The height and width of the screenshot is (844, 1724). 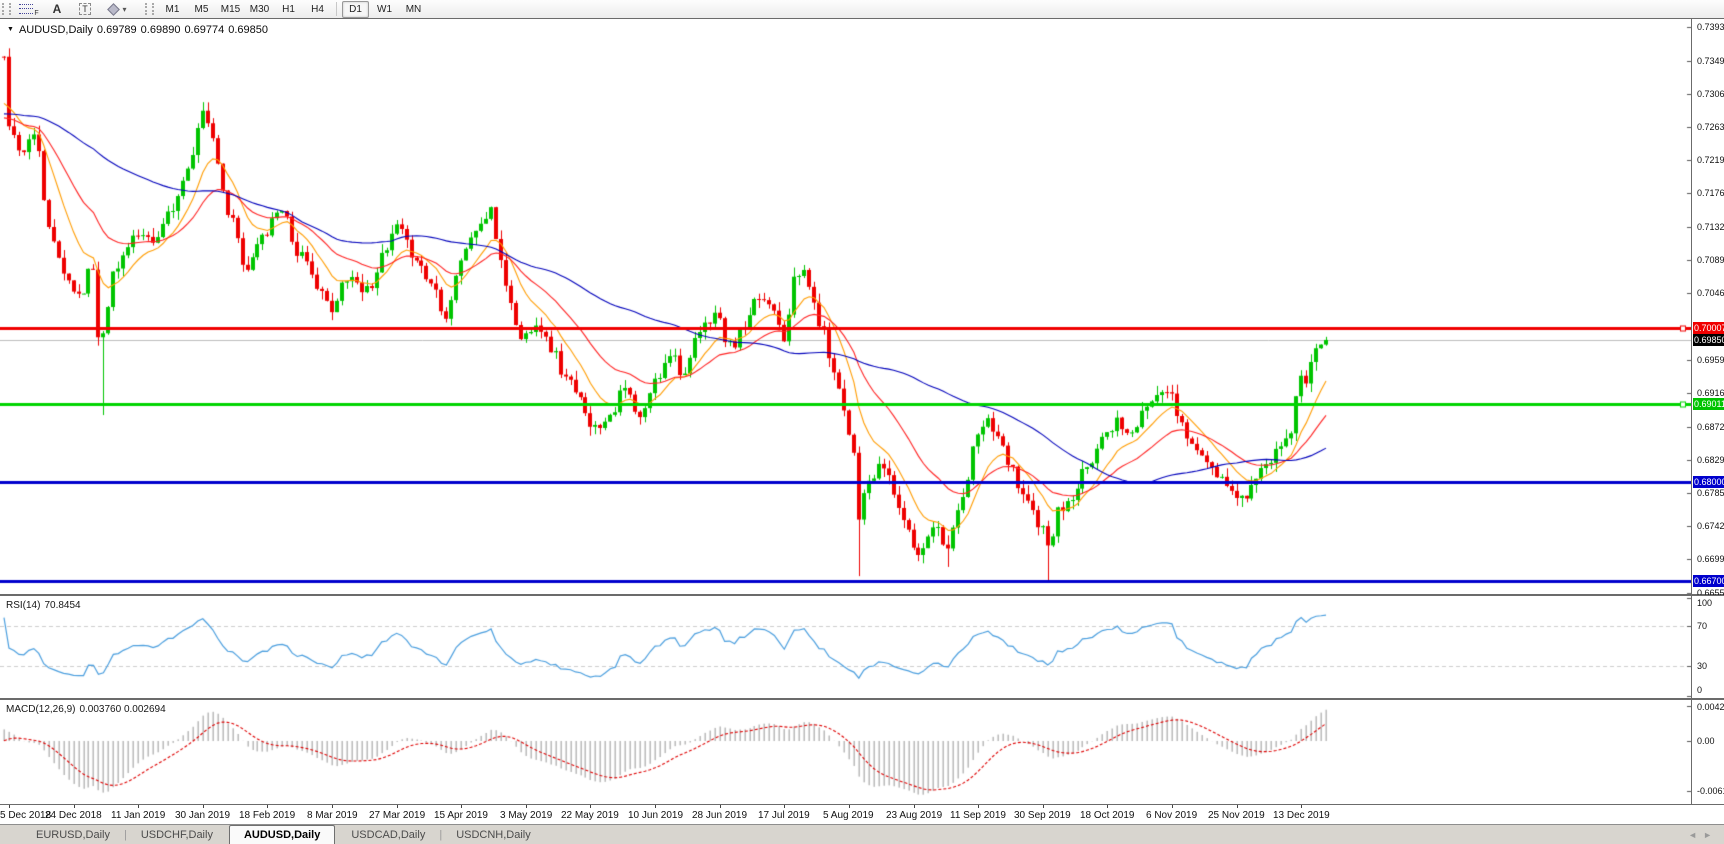 What do you see at coordinates (288, 9) in the screenshot?
I see `timeframe-button-h1: H1` at bounding box center [288, 9].